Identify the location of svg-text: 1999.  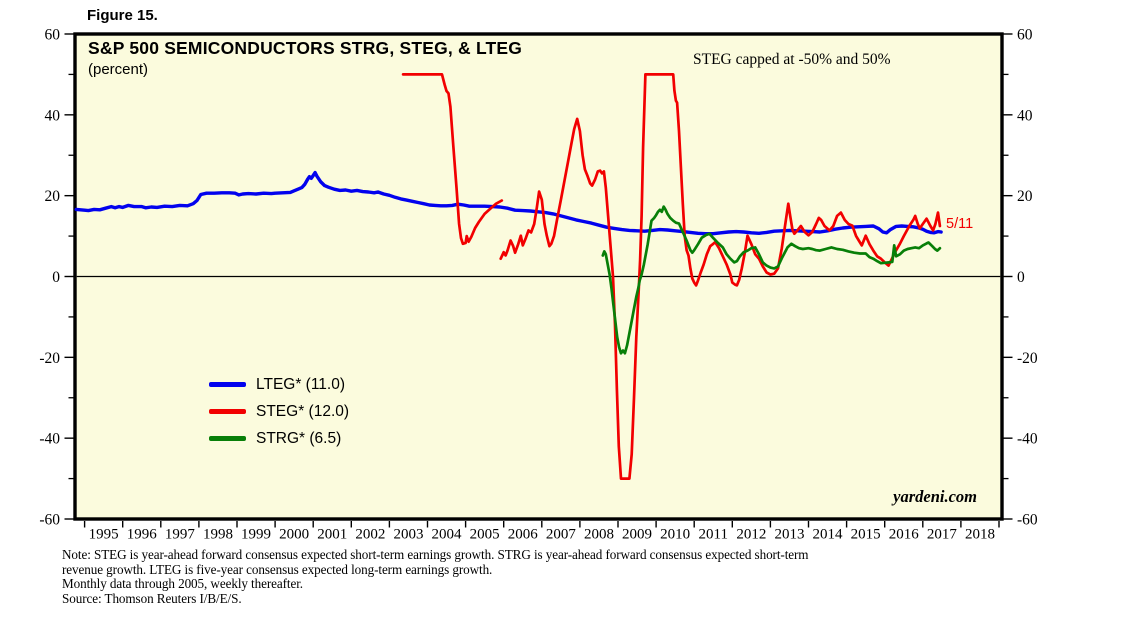
(256, 535).